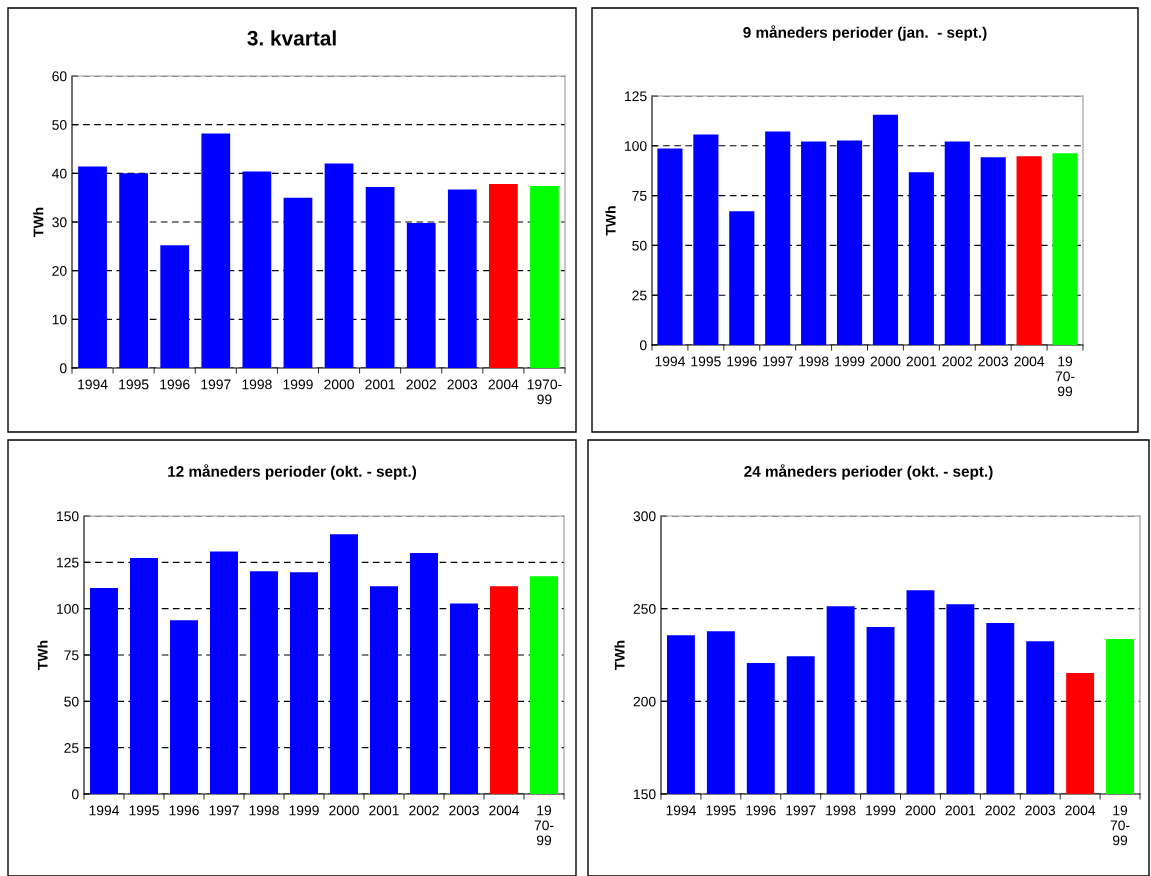  Describe the element at coordinates (644, 516) in the screenshot. I see `y-tick-label: 300` at that location.